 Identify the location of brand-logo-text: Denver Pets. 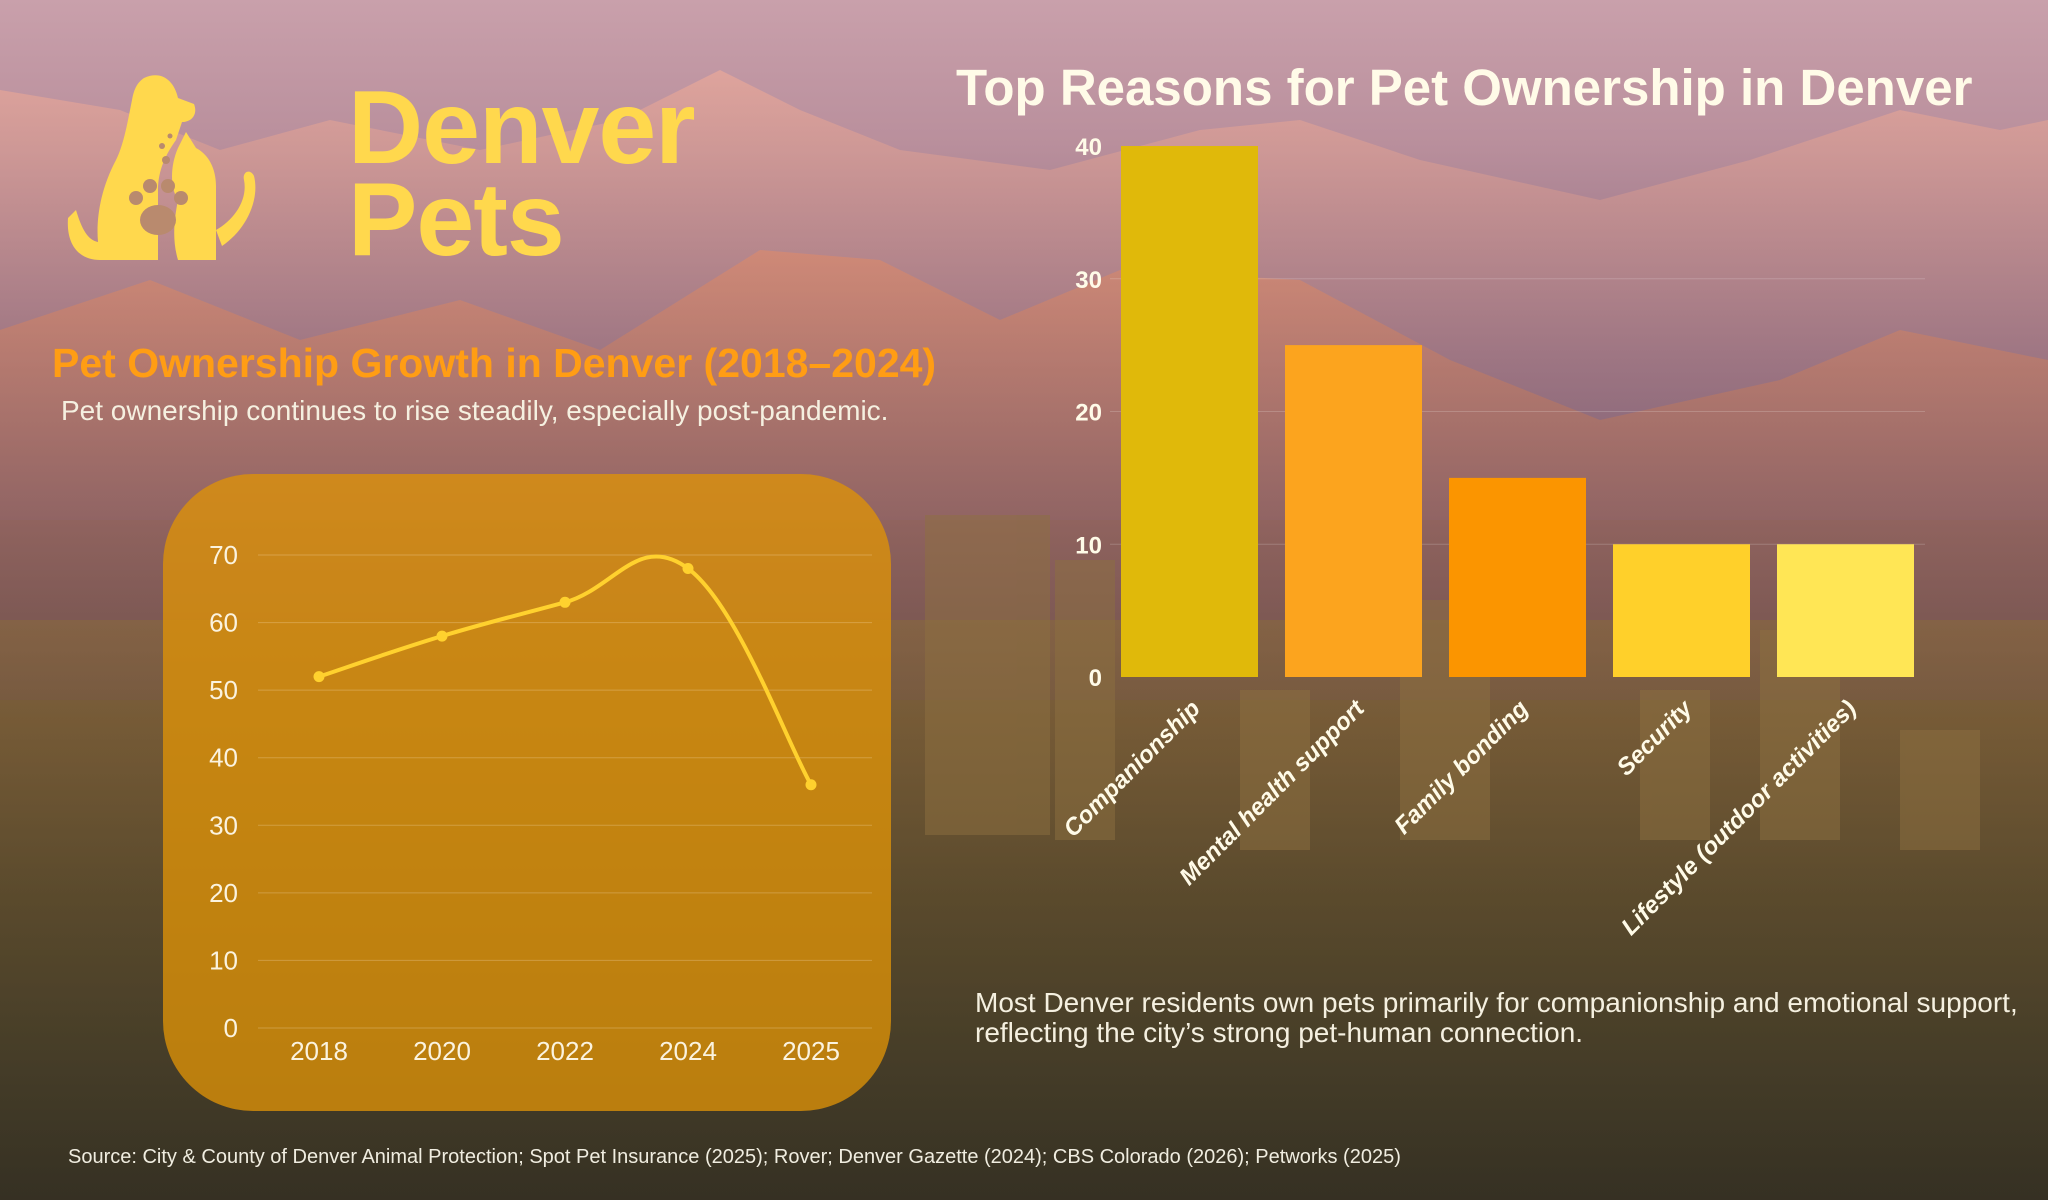
(522, 174).